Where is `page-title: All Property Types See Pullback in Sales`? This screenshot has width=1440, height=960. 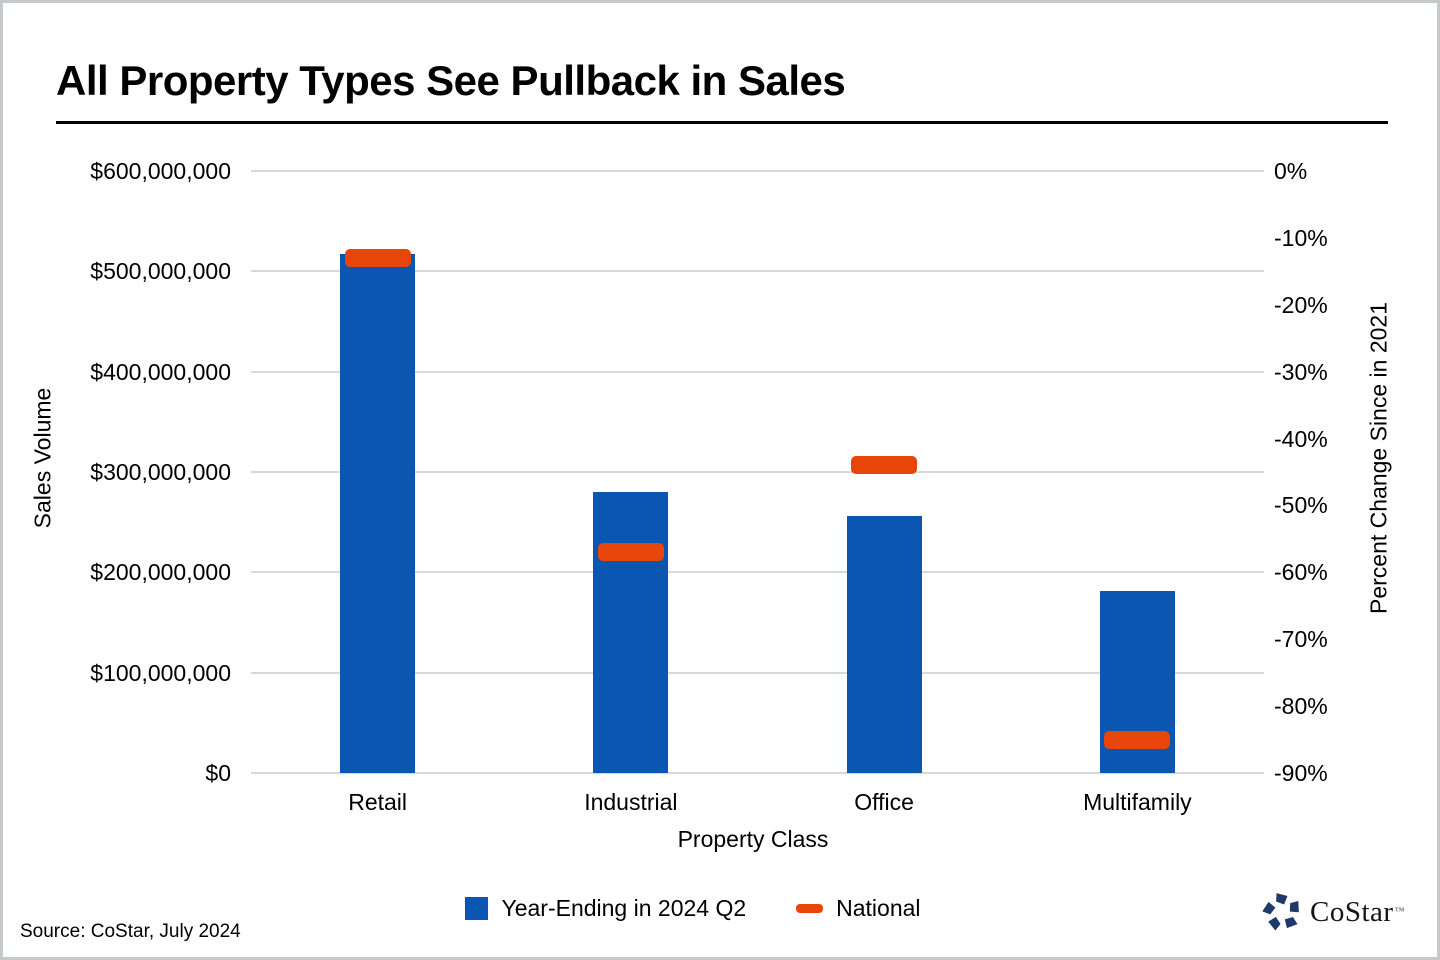 page-title: All Property Types See Pullback in Sales is located at coordinates (451, 80).